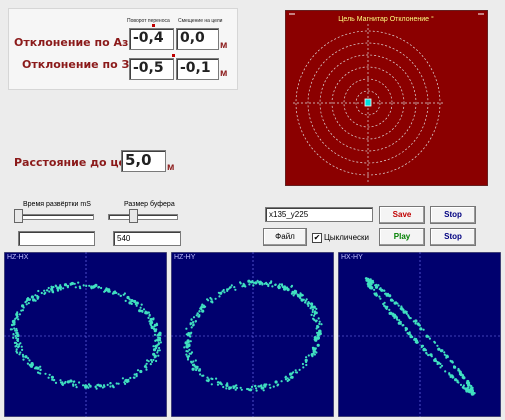 This screenshot has width=505, height=420. What do you see at coordinates (197, 39) in the screenshot?
I see `azimuth-offset-field: 0,0` at bounding box center [197, 39].